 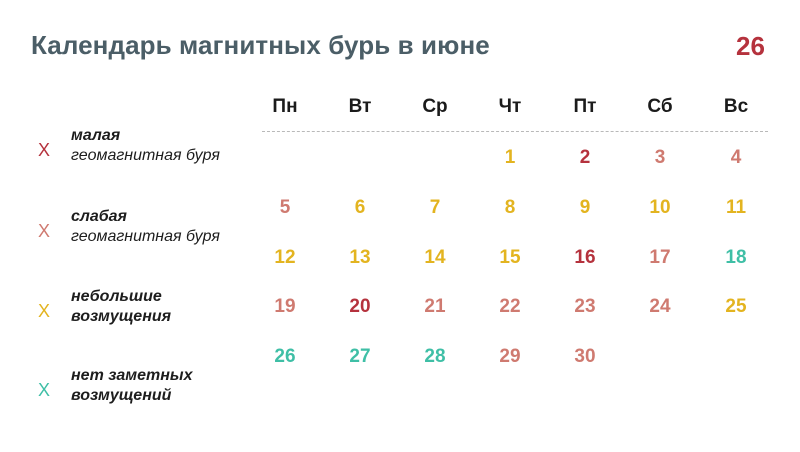 What do you see at coordinates (660, 306) in the screenshot?
I see `calendar-day-24: 24` at bounding box center [660, 306].